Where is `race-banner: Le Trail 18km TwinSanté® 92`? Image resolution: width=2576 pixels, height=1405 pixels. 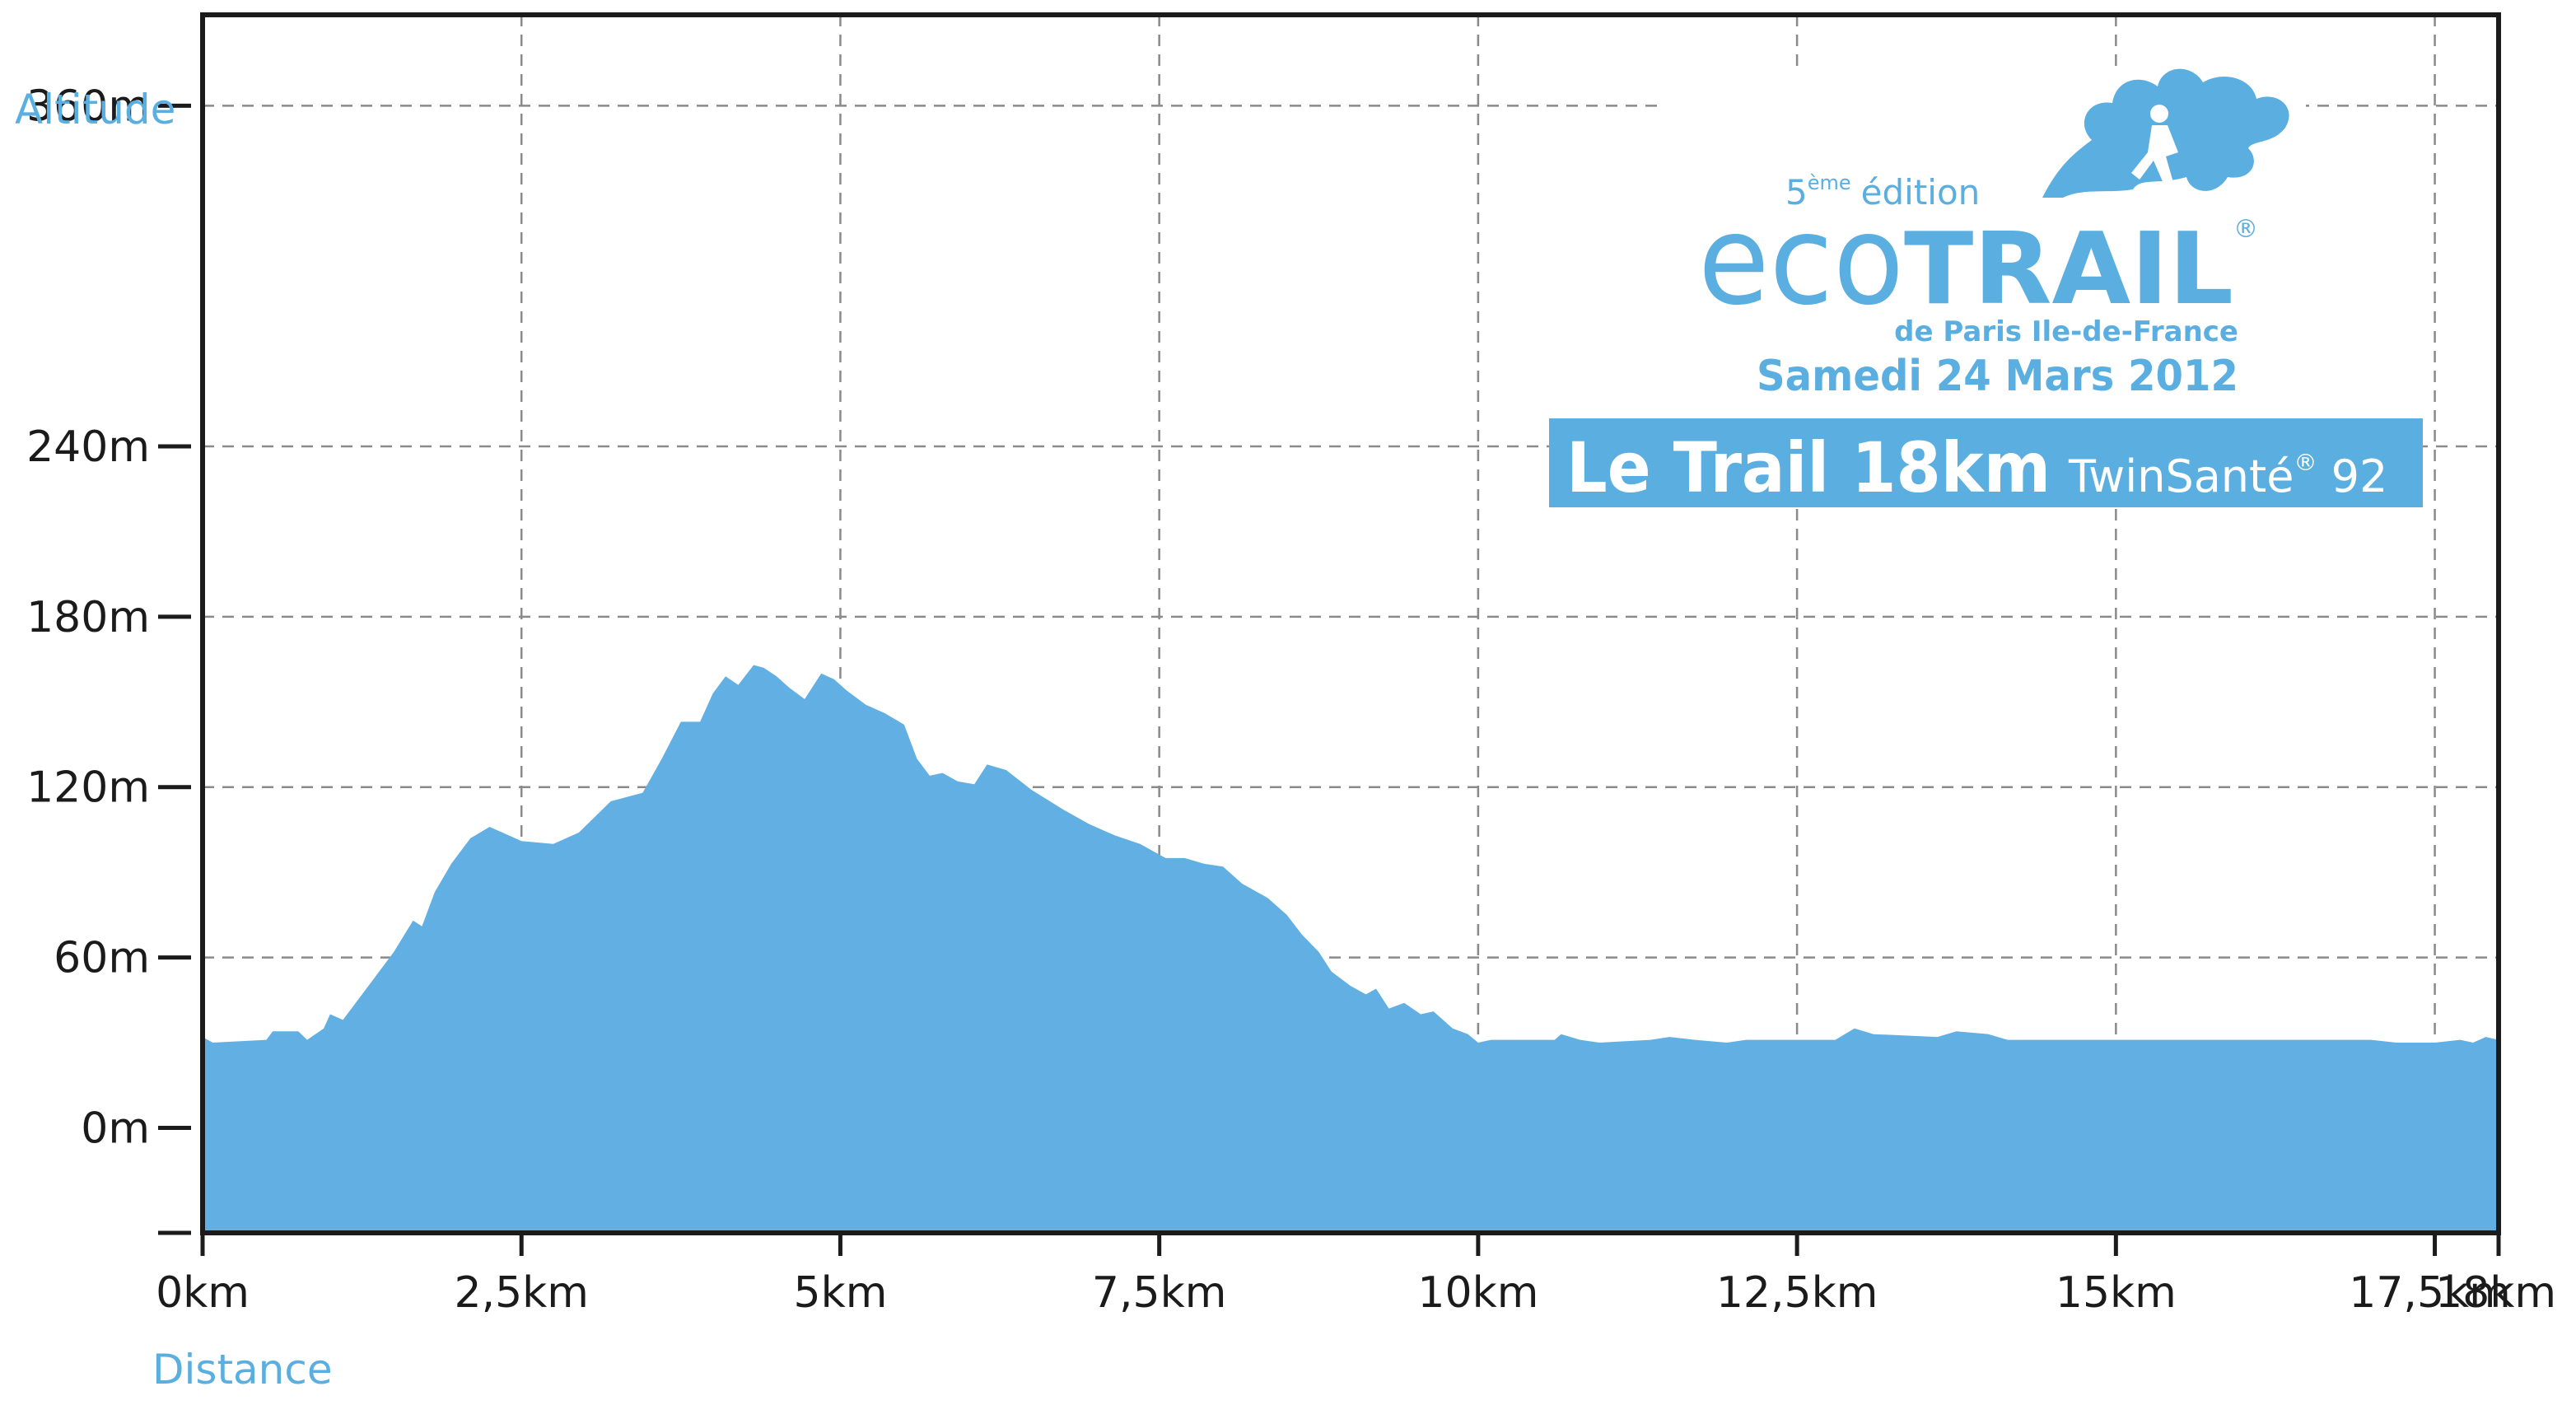
race-banner: Le Trail 18km TwinSanté® 92 is located at coordinates (1986, 463).